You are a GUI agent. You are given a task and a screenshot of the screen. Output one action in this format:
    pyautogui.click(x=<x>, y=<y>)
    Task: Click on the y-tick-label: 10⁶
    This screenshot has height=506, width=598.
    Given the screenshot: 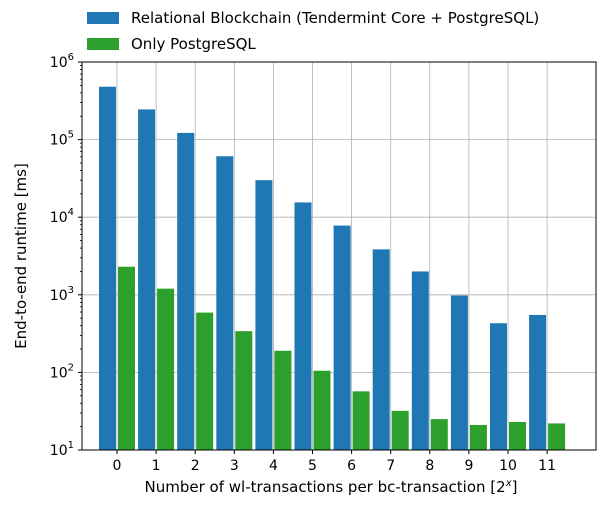 What is the action you would take?
    pyautogui.click(x=62, y=61)
    